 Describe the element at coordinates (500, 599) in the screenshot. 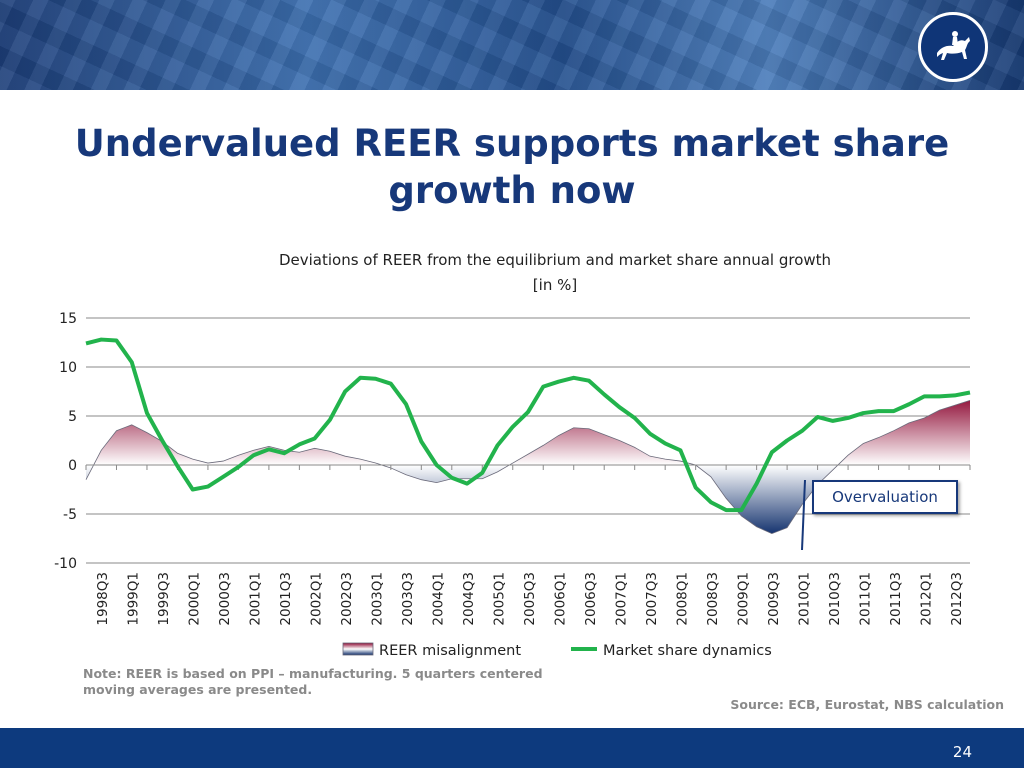

I see `x-tick-label: 2005Q1` at that location.